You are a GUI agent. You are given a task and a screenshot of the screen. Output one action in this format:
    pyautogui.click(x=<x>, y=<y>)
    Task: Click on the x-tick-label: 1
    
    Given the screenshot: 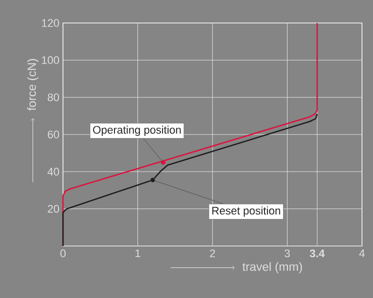 What is the action you would take?
    pyautogui.click(x=138, y=254)
    